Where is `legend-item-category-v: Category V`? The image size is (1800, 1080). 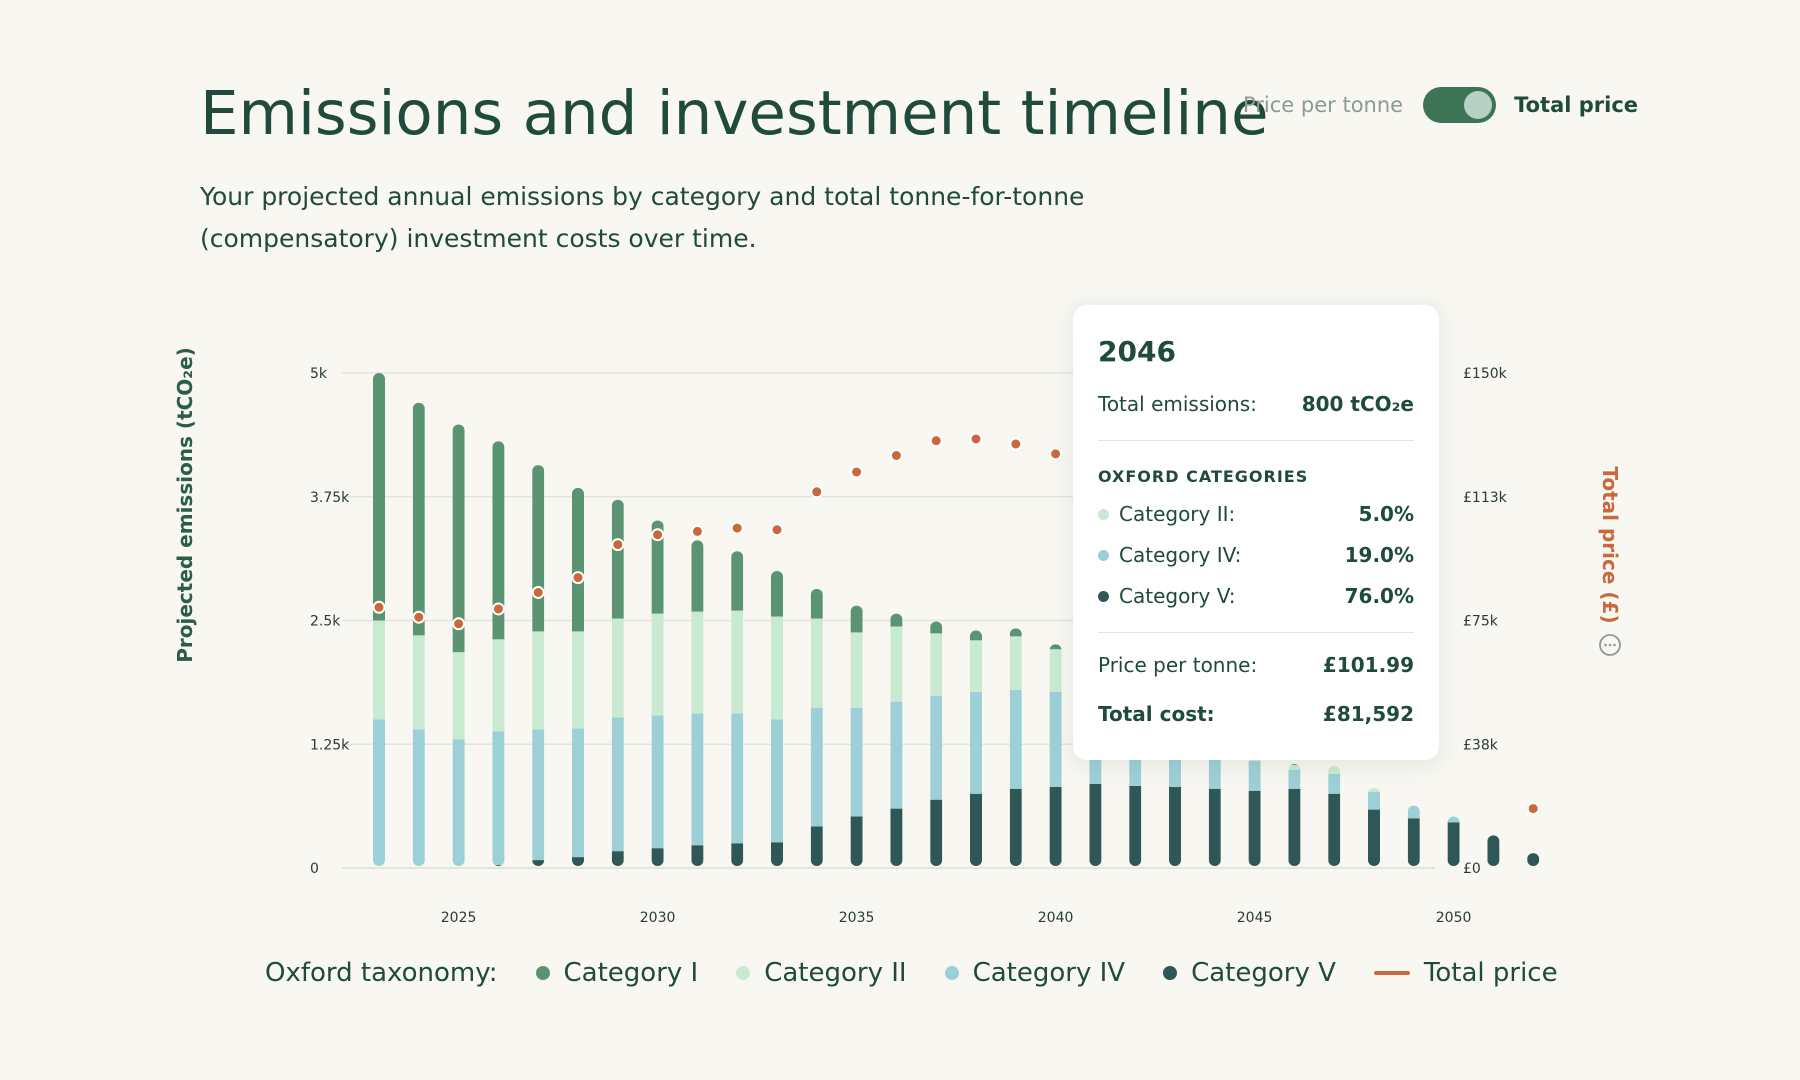
legend-item-category-v: Category V is located at coordinates (1249, 973).